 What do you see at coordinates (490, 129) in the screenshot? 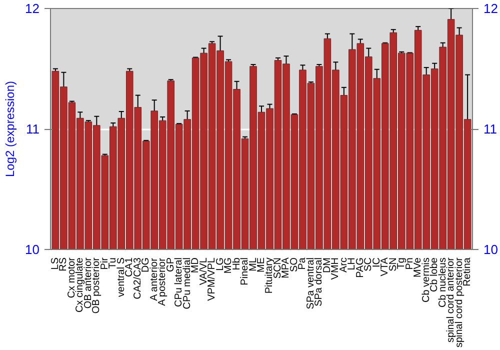
I see `y2-tick-label: 11` at bounding box center [490, 129].